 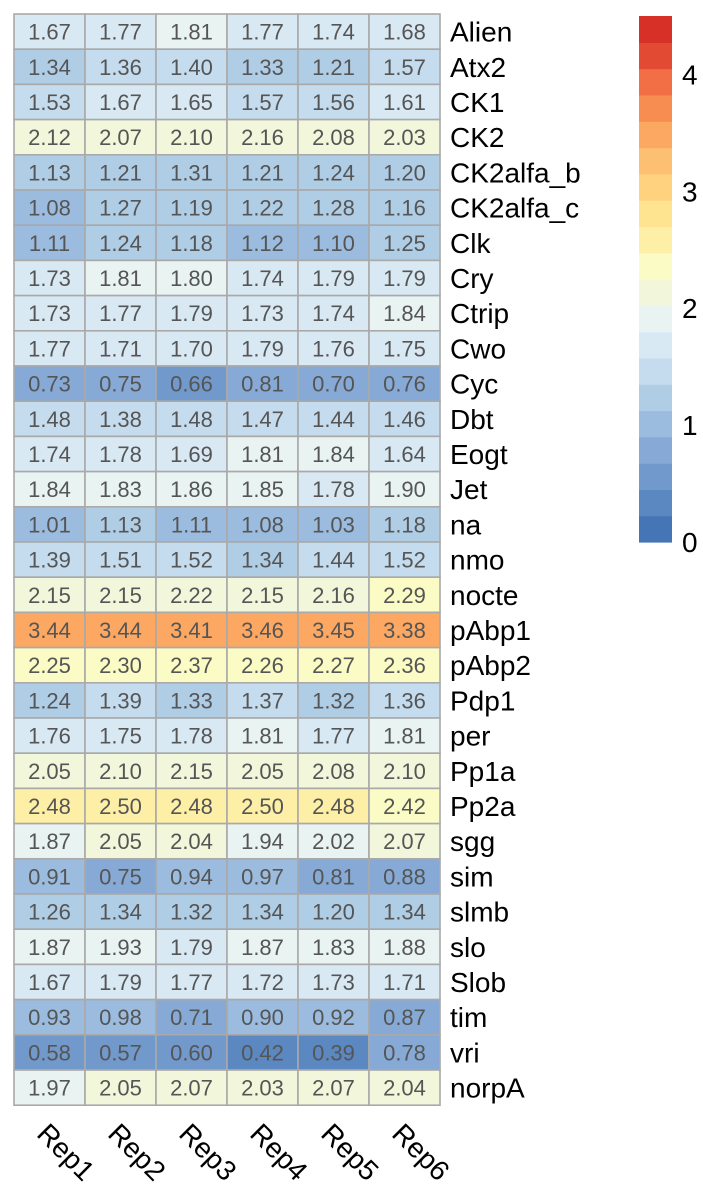 What do you see at coordinates (484, 595) in the screenshot?
I see `row-label: nocte` at bounding box center [484, 595].